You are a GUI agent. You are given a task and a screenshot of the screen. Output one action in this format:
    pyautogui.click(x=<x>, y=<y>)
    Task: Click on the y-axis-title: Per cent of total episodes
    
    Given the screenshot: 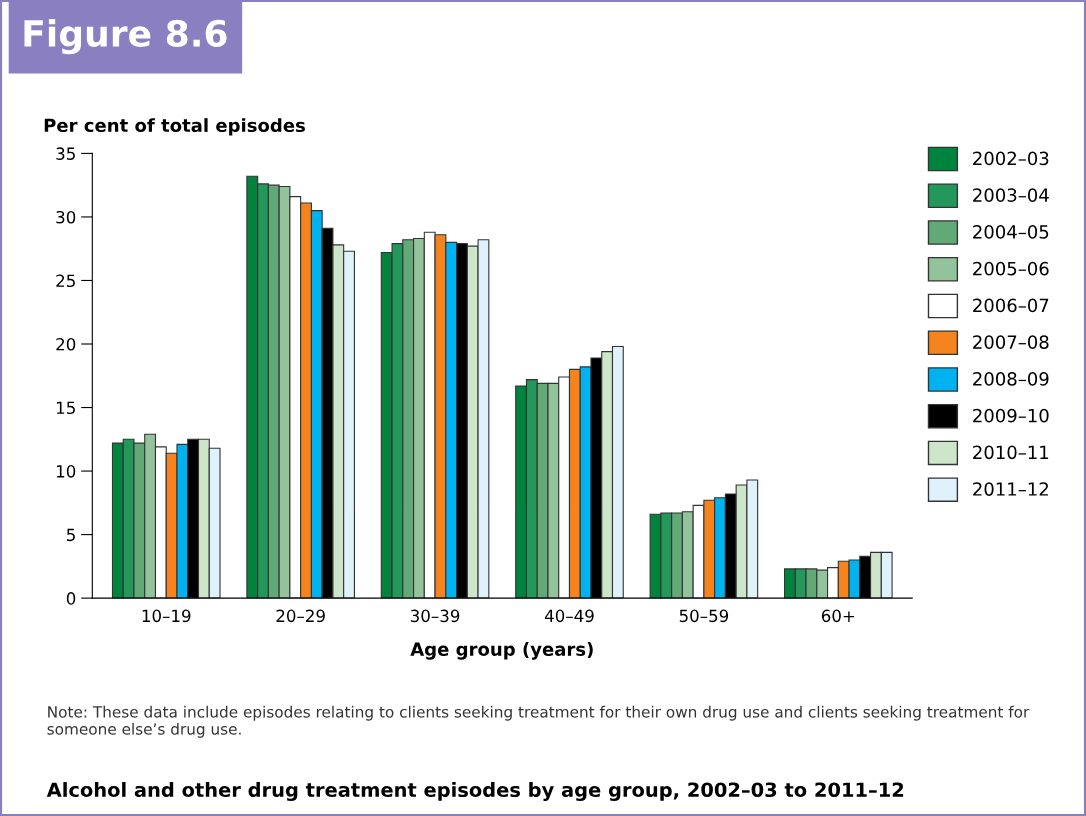 What is the action you would take?
    pyautogui.click(x=174, y=127)
    